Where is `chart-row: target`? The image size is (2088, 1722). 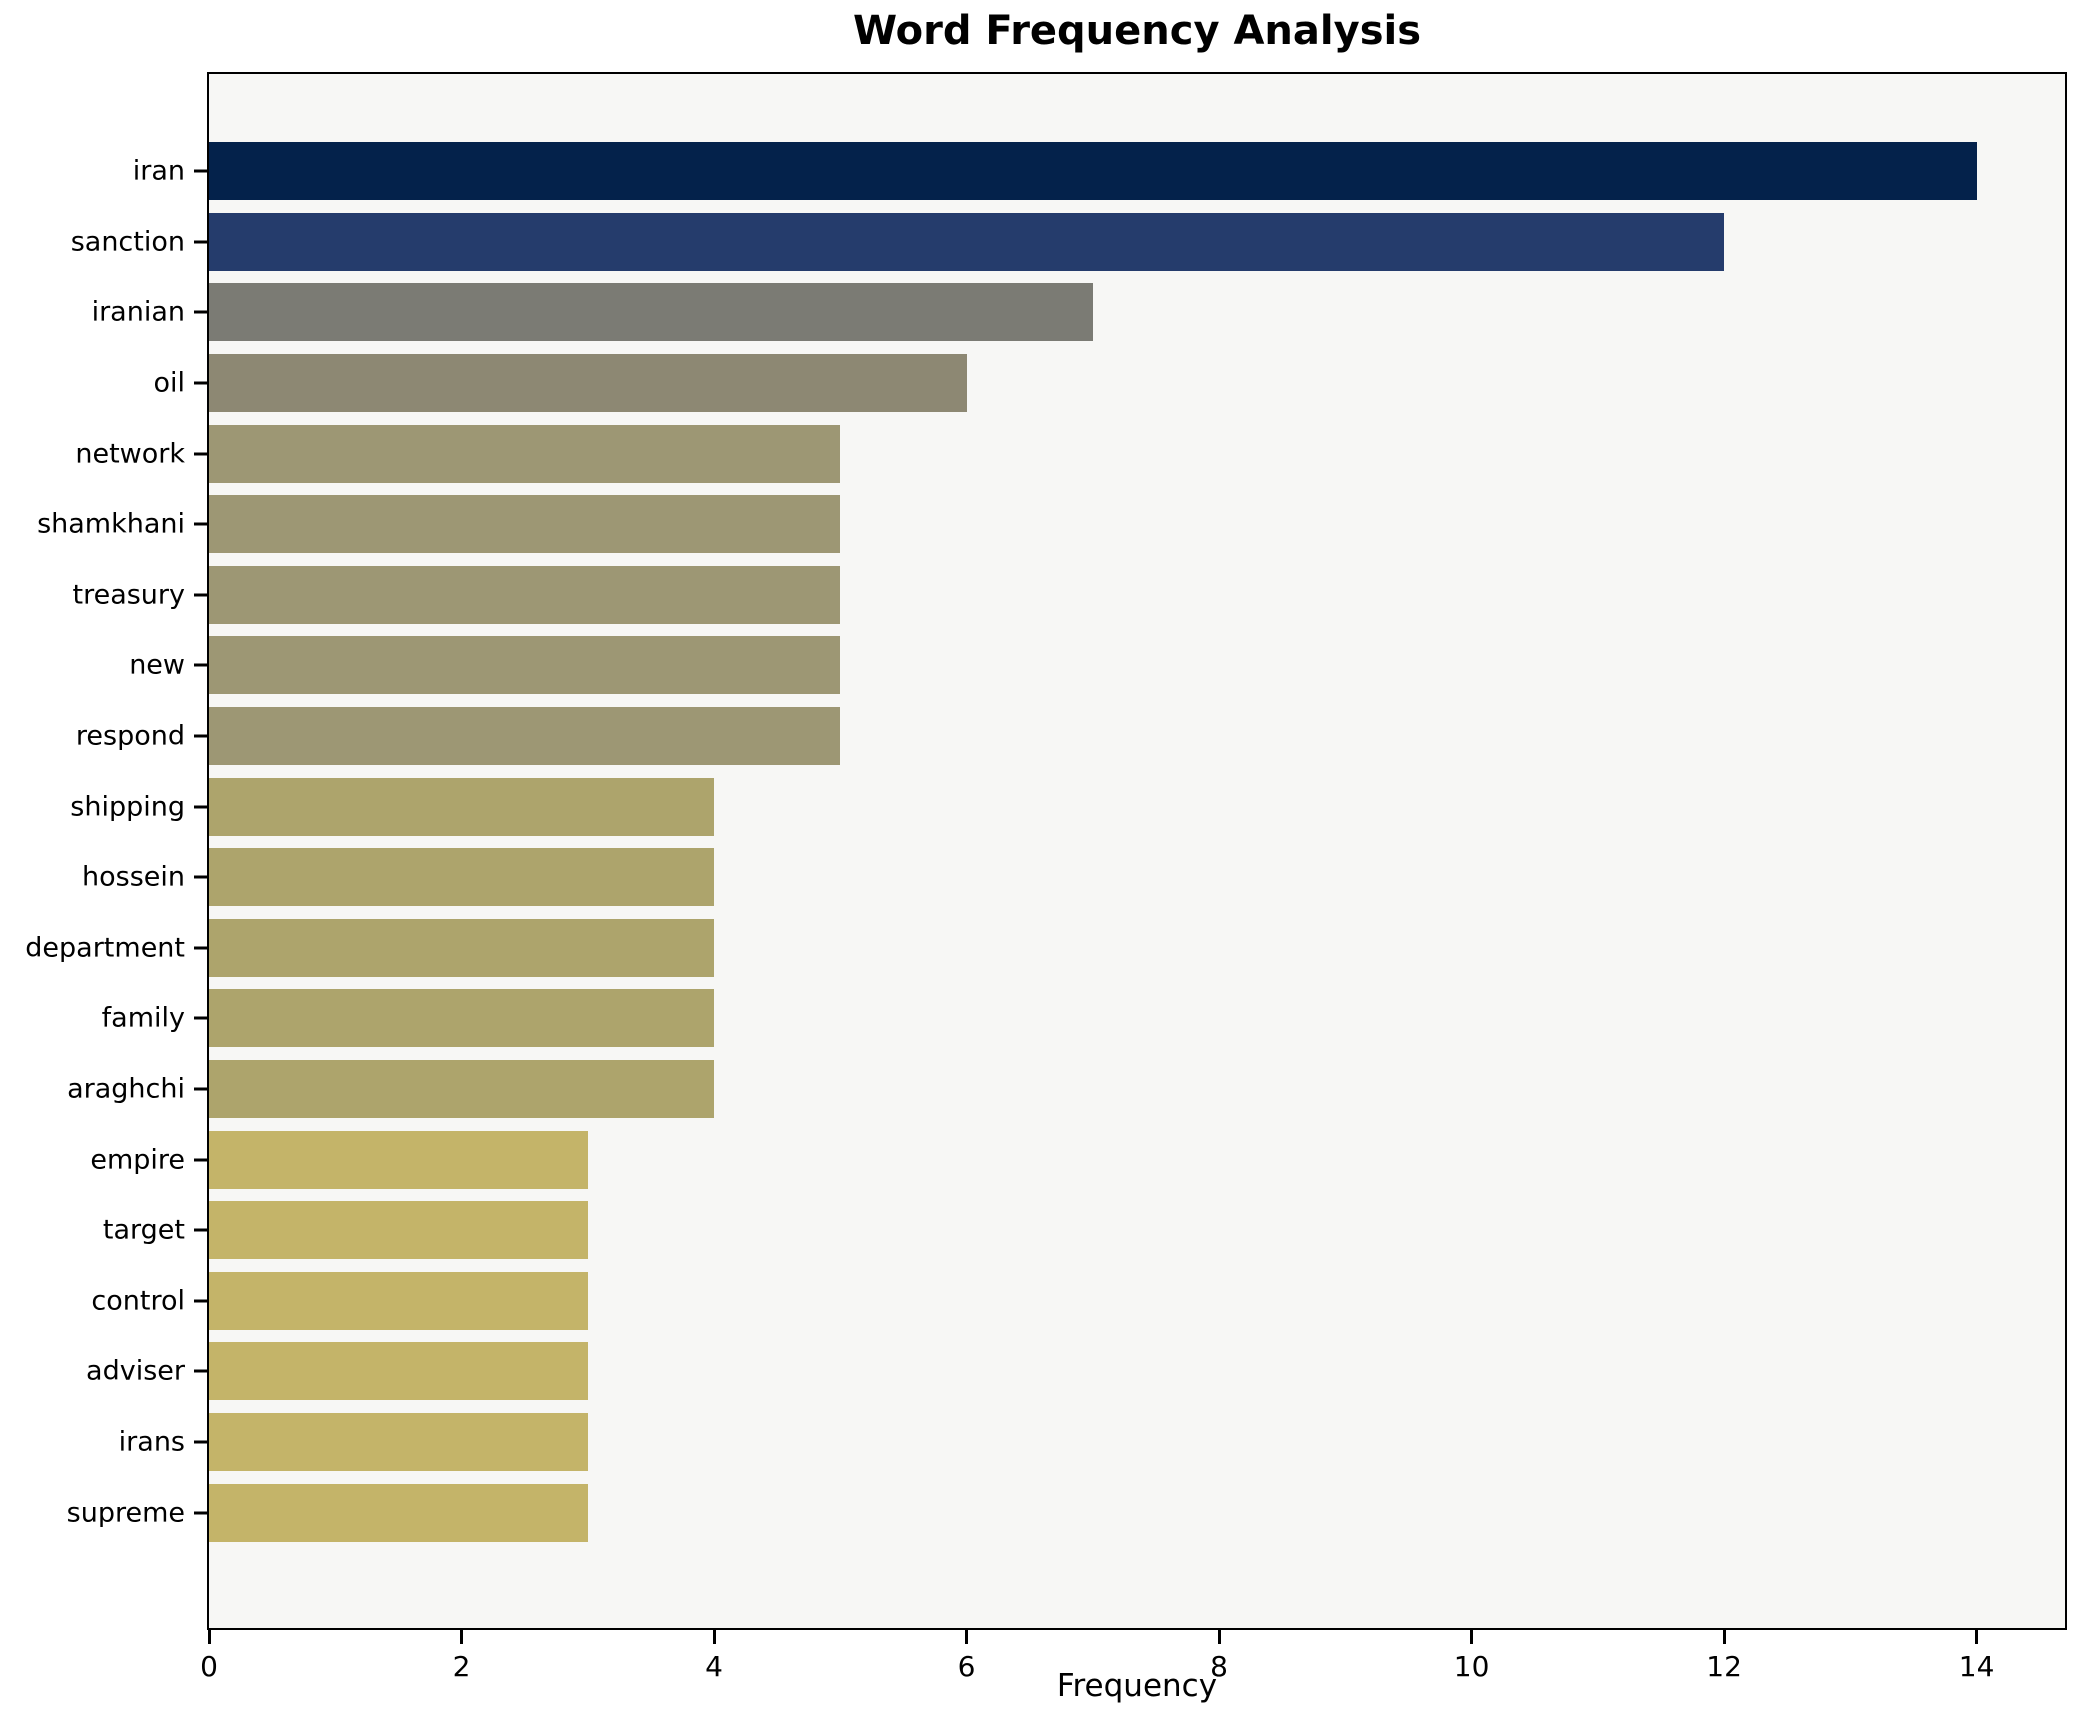
chart-row: target is located at coordinates (1084, 1230).